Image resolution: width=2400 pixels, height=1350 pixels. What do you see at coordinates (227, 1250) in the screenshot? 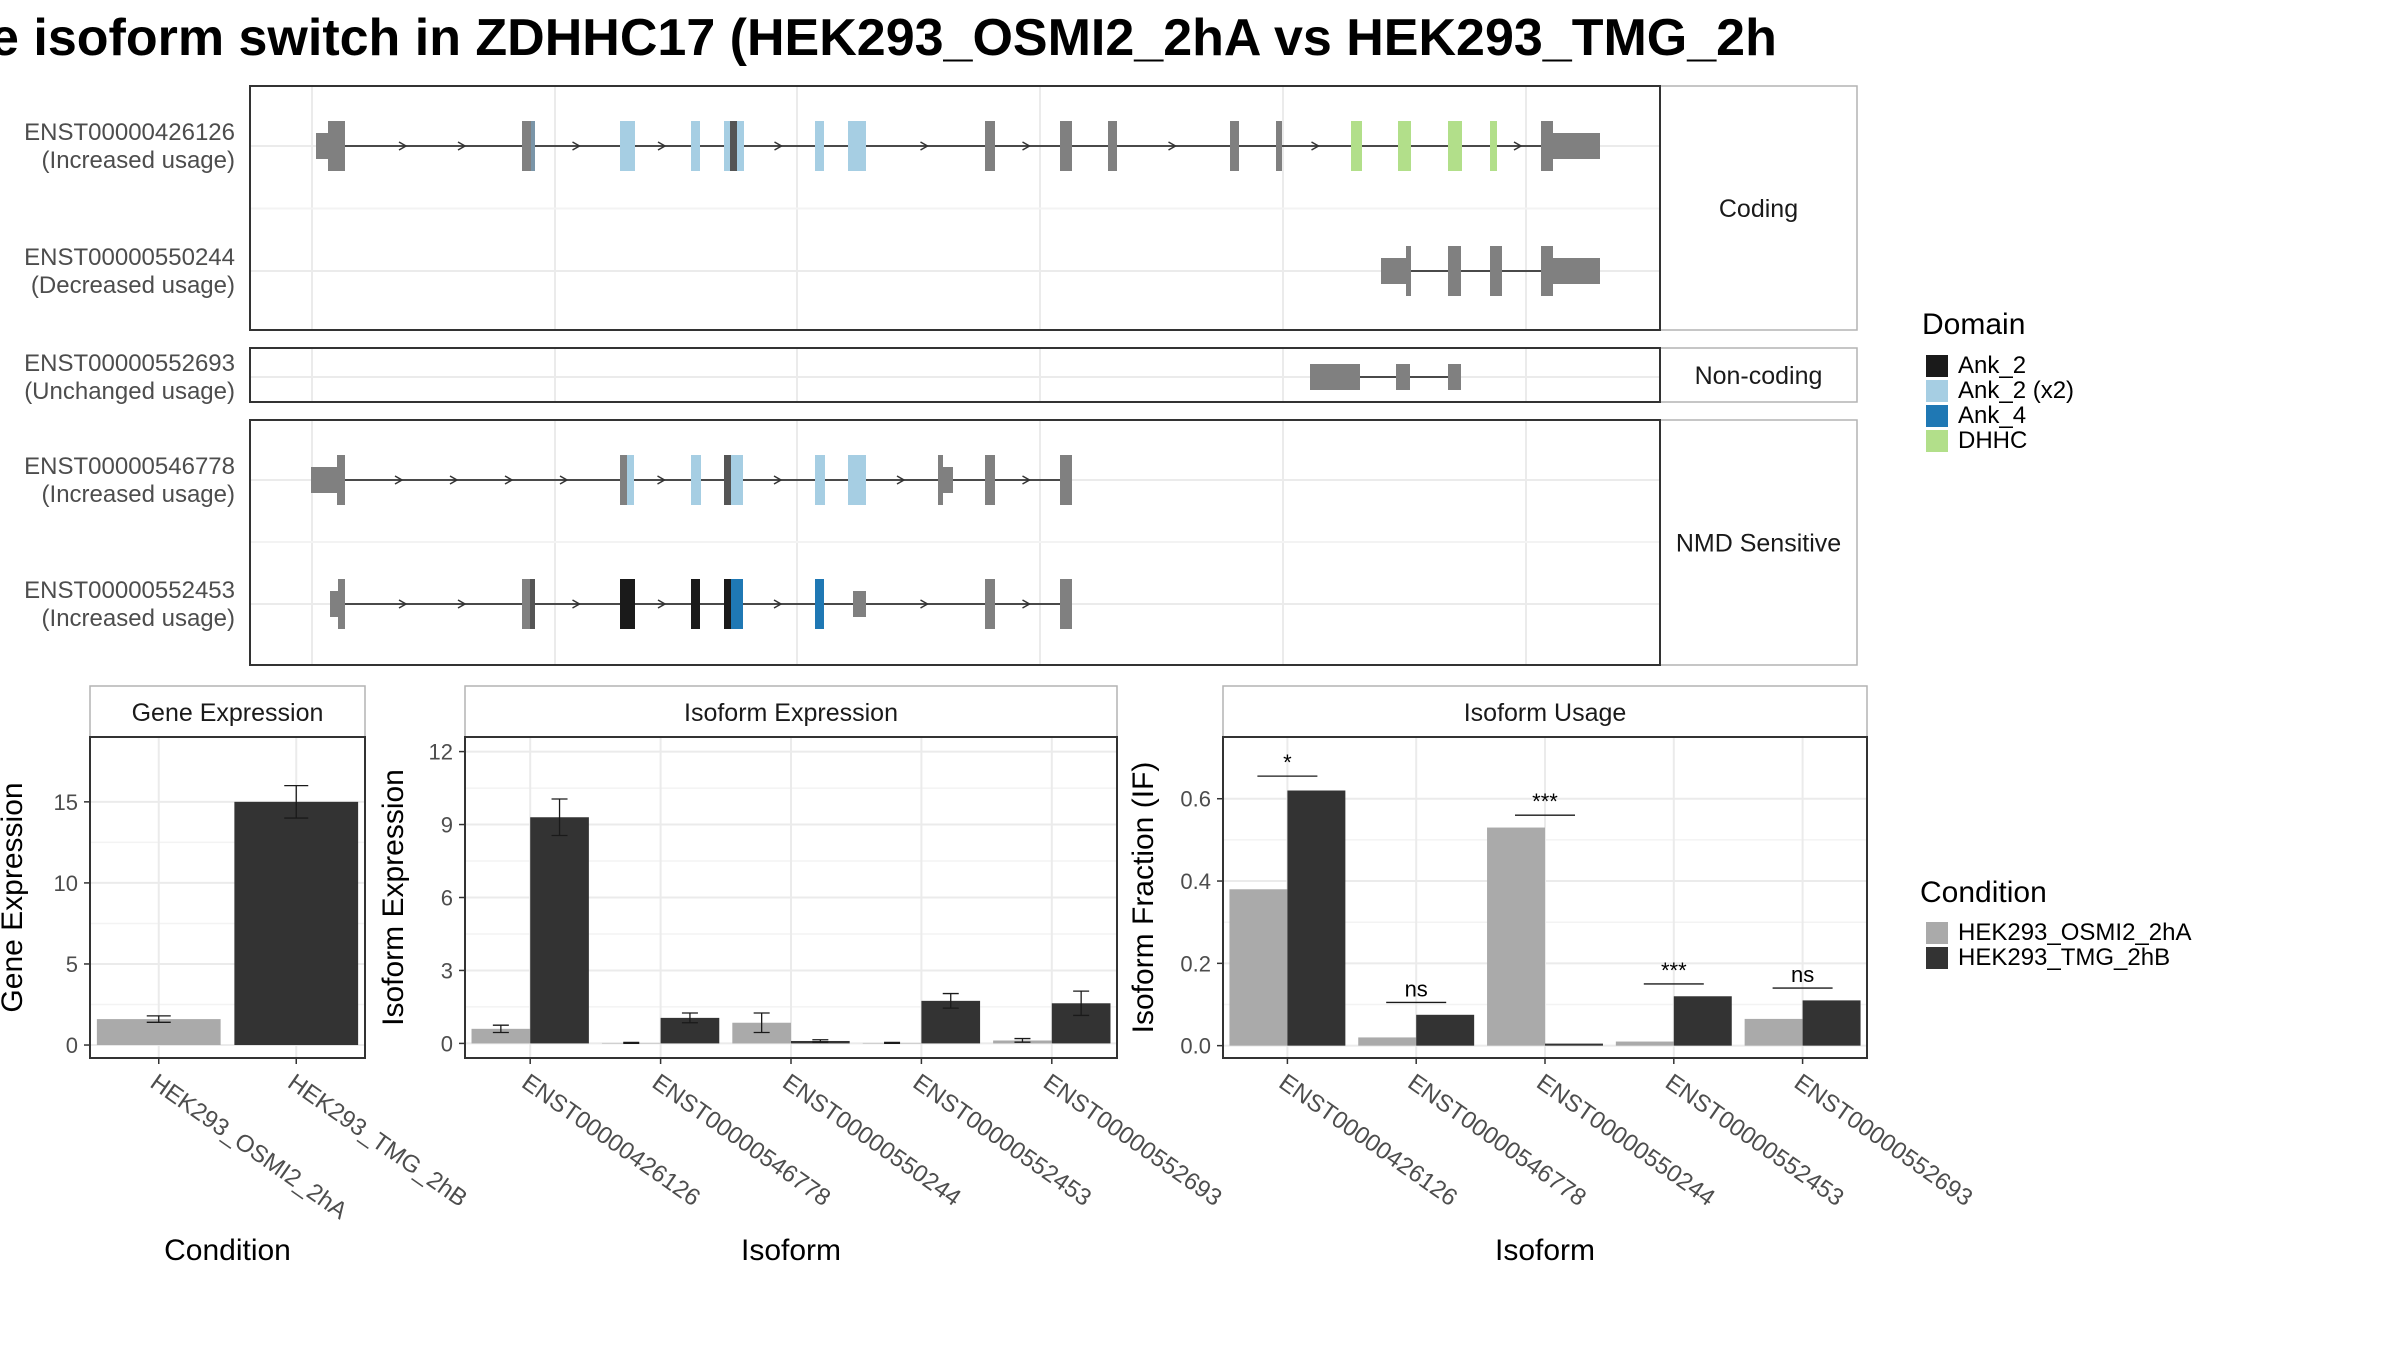
I see `x-axis-title: Condition` at bounding box center [227, 1250].